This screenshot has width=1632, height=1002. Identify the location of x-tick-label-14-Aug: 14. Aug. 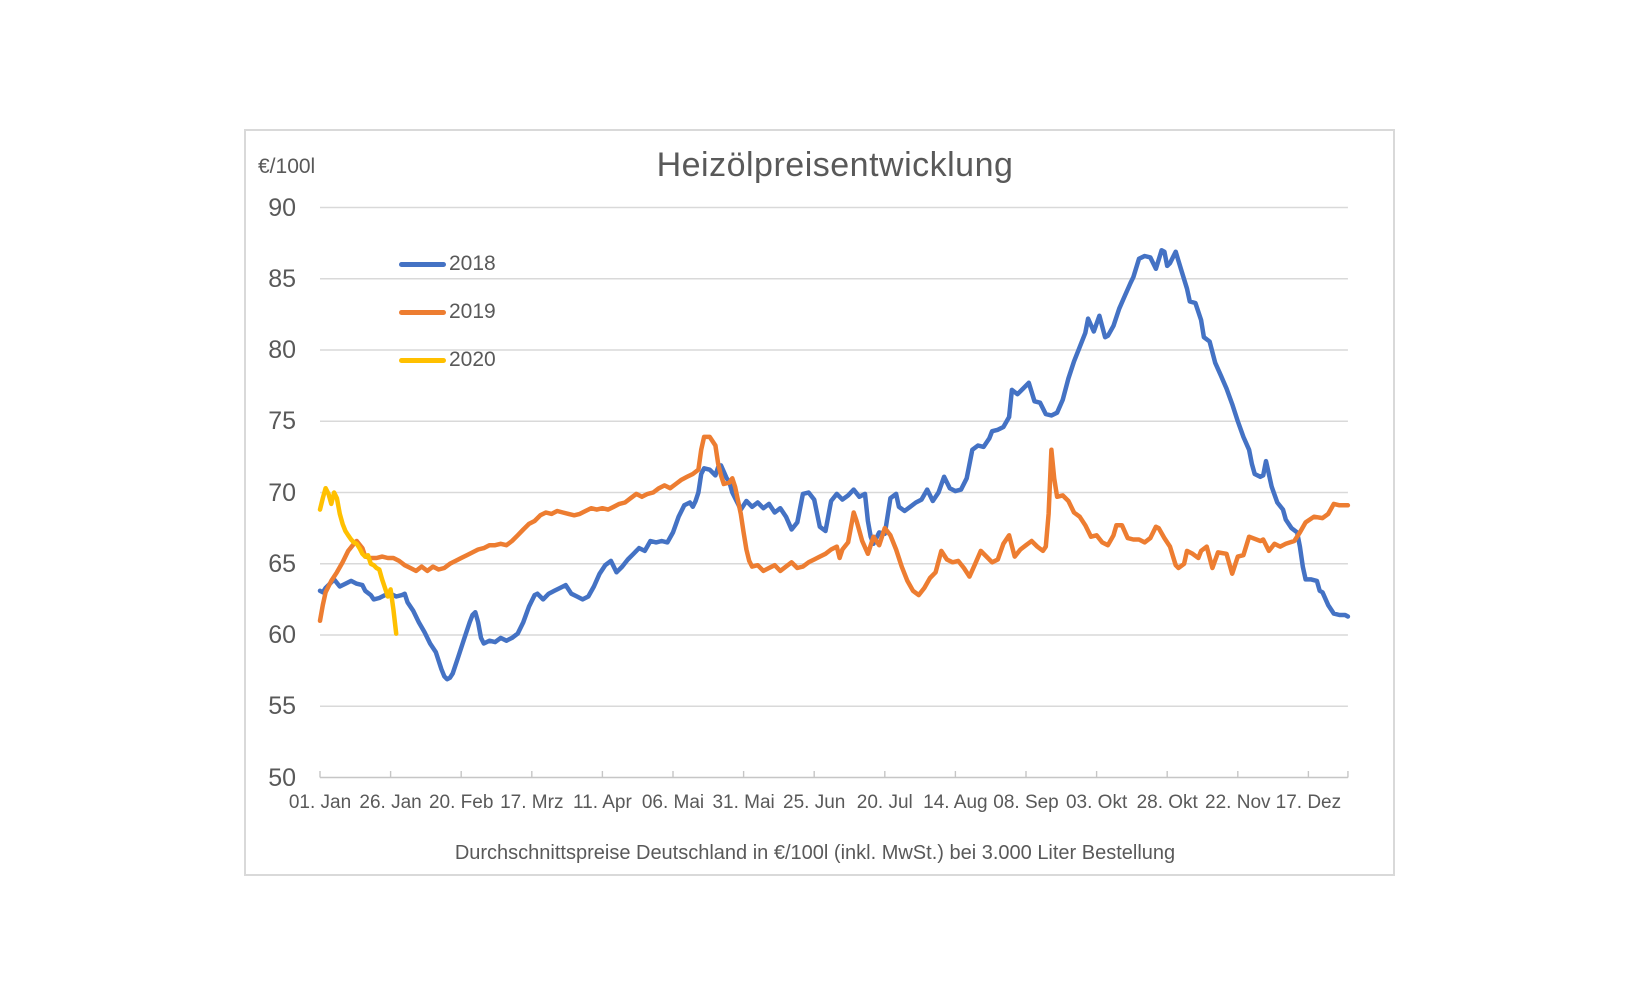
(955, 802).